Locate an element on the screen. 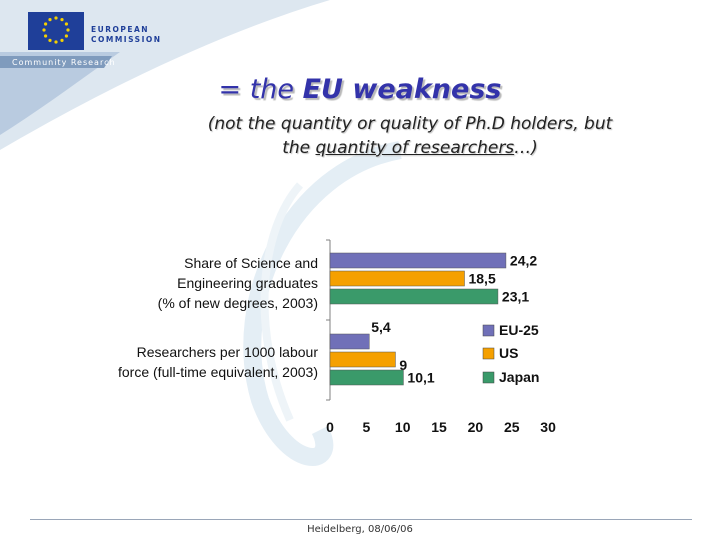 The width and height of the screenshot is (720, 540). category-label-0-line-0: Share of Science and is located at coordinates (251, 263).